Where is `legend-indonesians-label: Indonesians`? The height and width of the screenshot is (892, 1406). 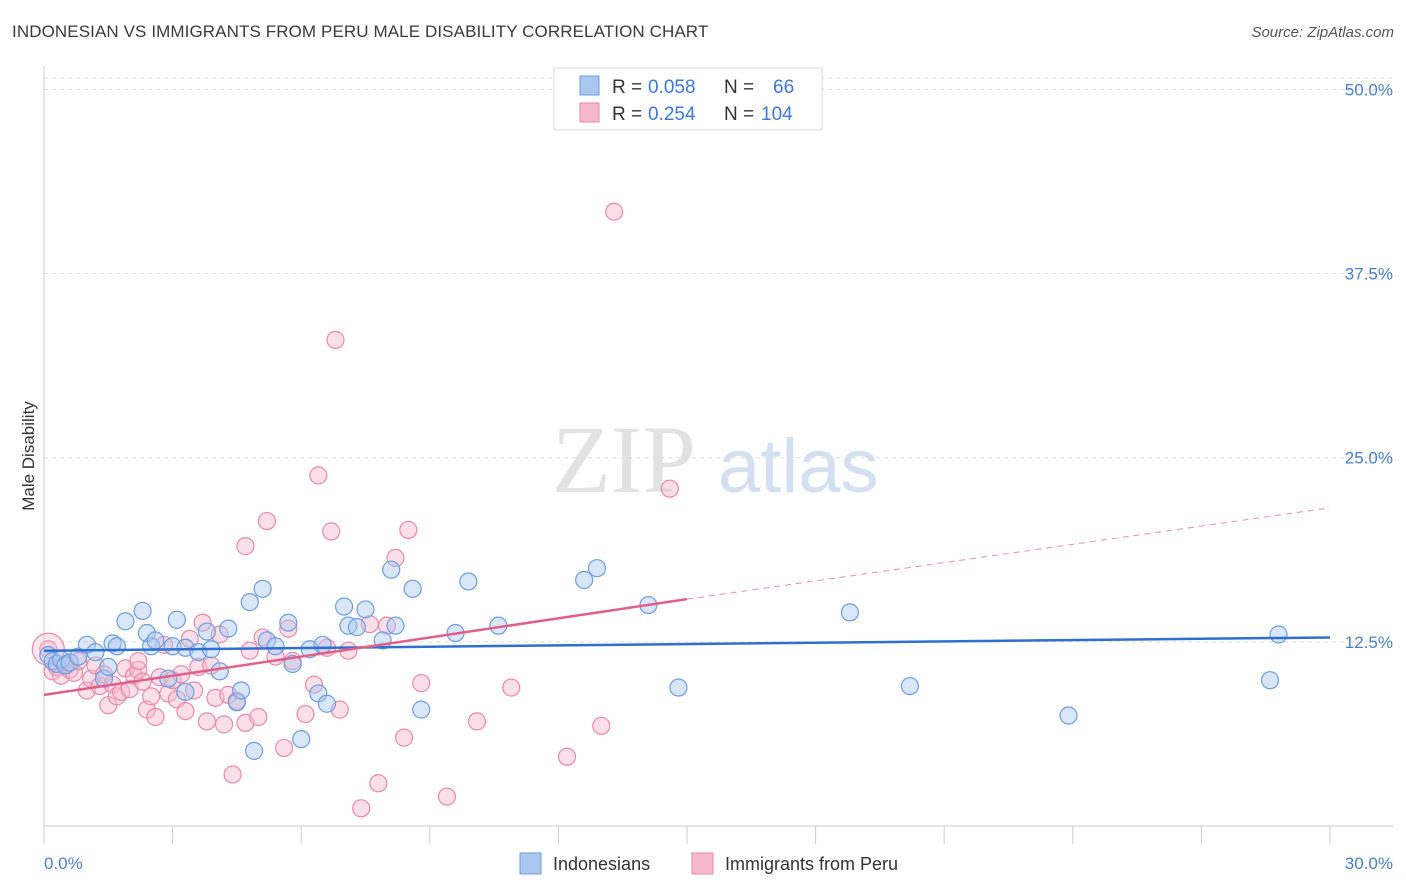
legend-indonesians-label: Indonesians is located at coordinates (601, 864).